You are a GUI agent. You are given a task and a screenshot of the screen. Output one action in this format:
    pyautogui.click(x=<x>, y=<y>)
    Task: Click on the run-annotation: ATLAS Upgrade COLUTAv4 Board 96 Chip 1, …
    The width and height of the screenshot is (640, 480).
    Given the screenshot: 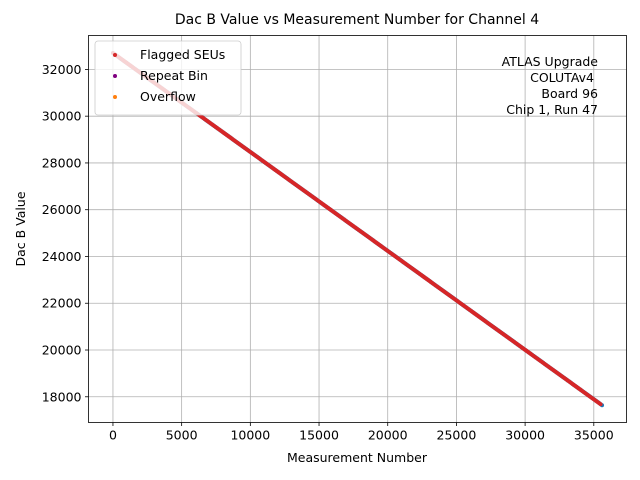 What is the action you would take?
    pyautogui.click(x=550, y=85)
    